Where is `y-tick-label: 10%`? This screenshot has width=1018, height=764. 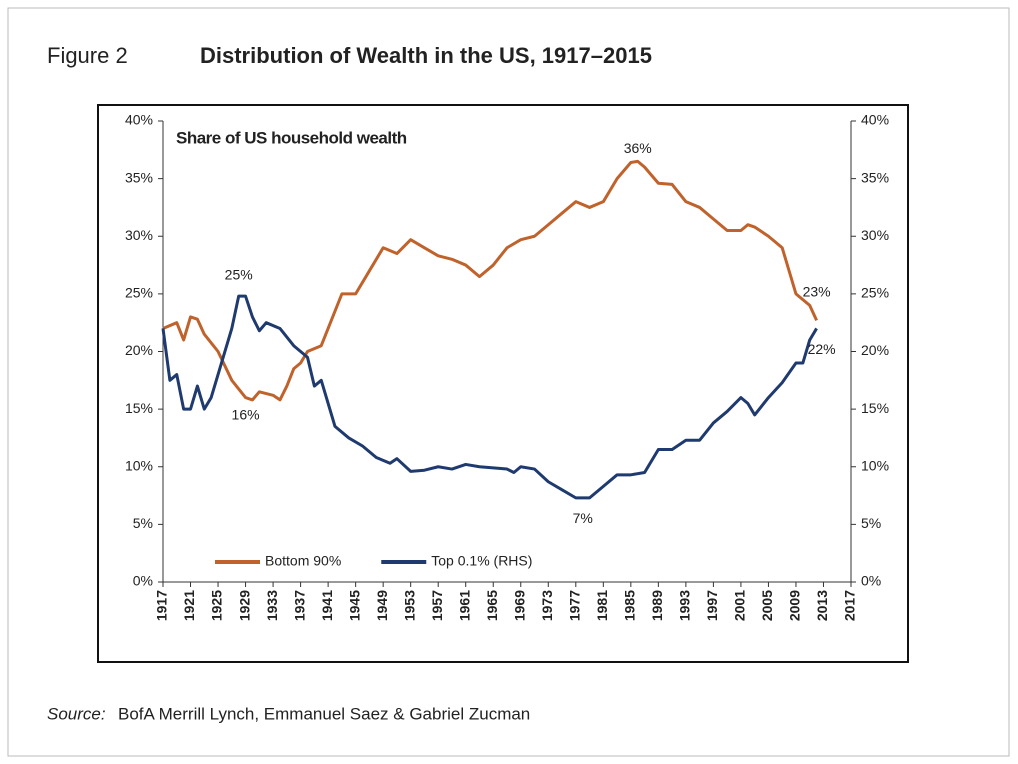
y-tick-label: 10% is located at coordinates (139, 465).